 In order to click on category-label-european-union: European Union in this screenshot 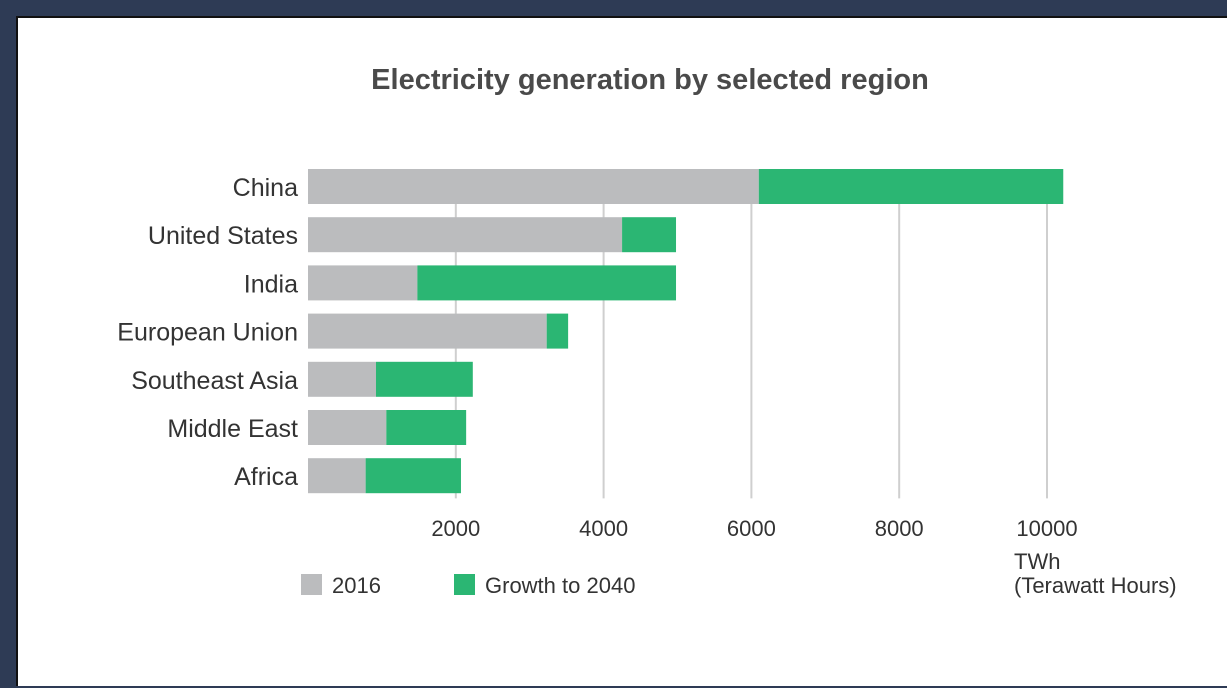, I will do `click(207, 333)`.